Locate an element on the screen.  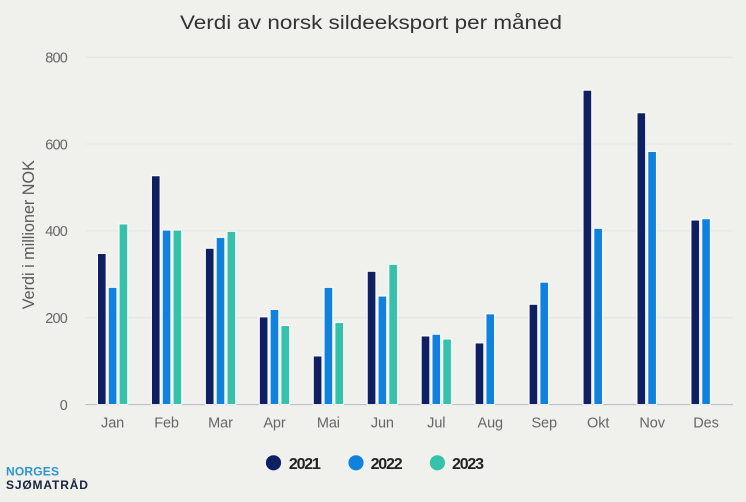
svg-text: Sep is located at coordinates (544, 423).